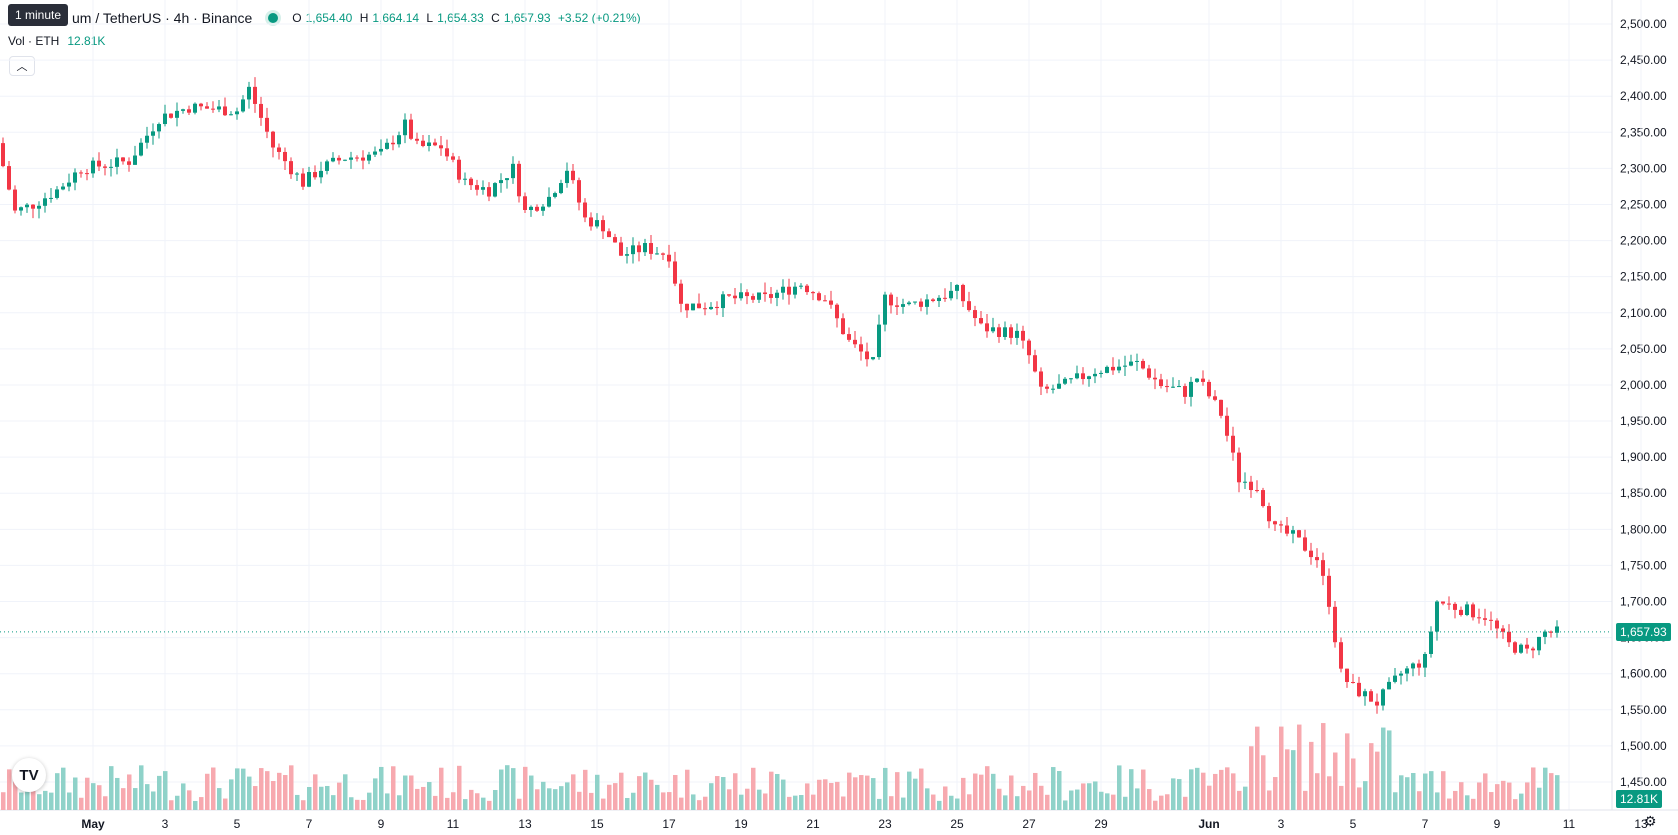 The image size is (1678, 835). What do you see at coordinates (93, 824) in the screenshot?
I see `x-tick-label: May` at bounding box center [93, 824].